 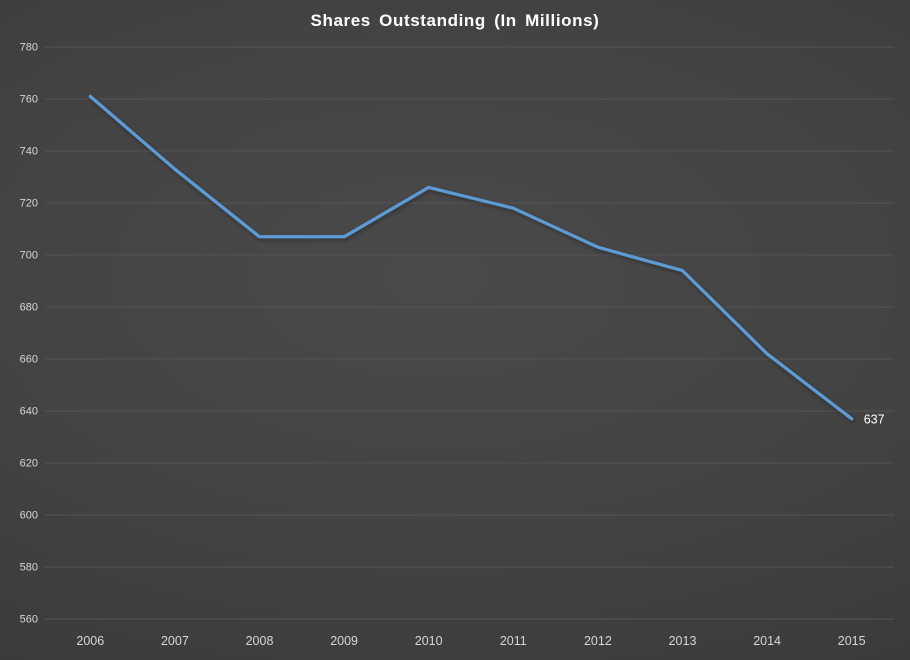 What do you see at coordinates (260, 641) in the screenshot?
I see `x-tick-label: 2008` at bounding box center [260, 641].